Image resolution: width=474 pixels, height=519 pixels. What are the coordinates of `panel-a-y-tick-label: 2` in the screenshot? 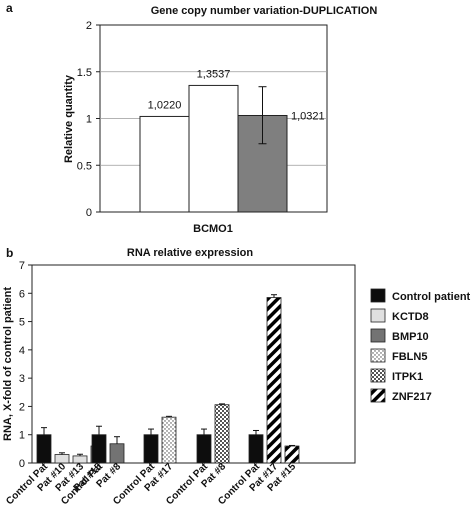 It's located at (89, 26).